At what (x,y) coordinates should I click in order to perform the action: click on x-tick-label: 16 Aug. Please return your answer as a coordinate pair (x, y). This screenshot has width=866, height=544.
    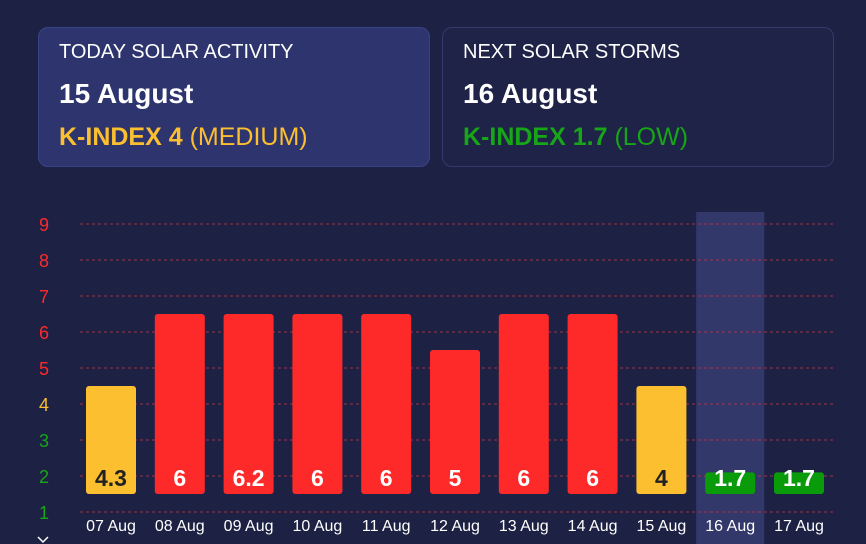
    Looking at the image, I should click on (730, 526).